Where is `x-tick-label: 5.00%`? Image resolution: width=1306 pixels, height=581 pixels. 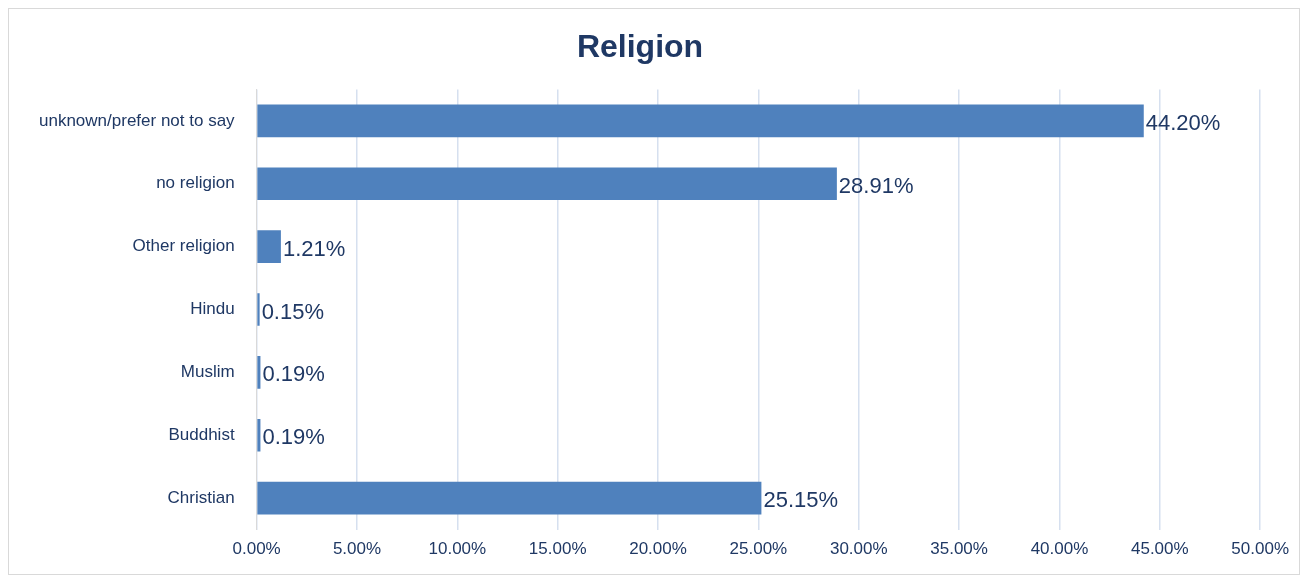
x-tick-label: 5.00% is located at coordinates (357, 549).